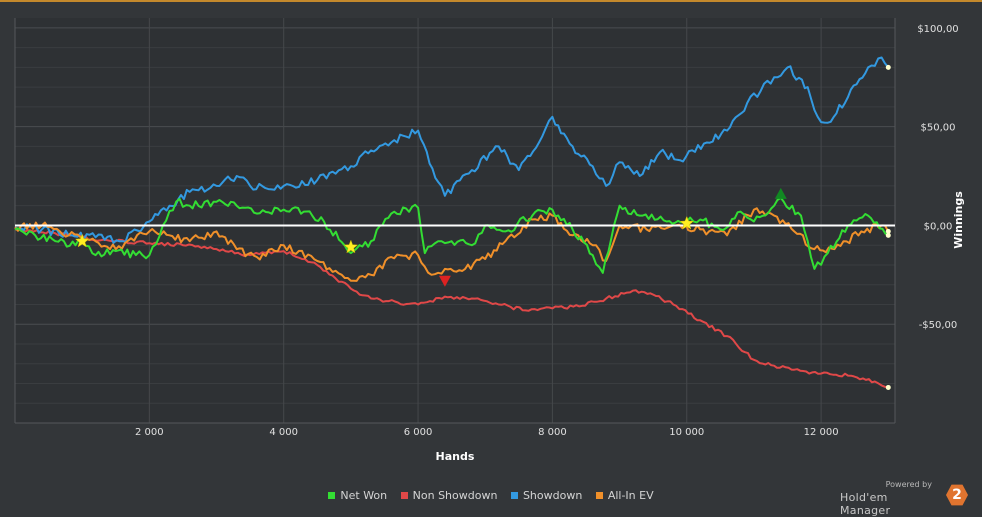  What do you see at coordinates (332, 495) in the screenshot?
I see `legend-swatch-net-won` at bounding box center [332, 495].